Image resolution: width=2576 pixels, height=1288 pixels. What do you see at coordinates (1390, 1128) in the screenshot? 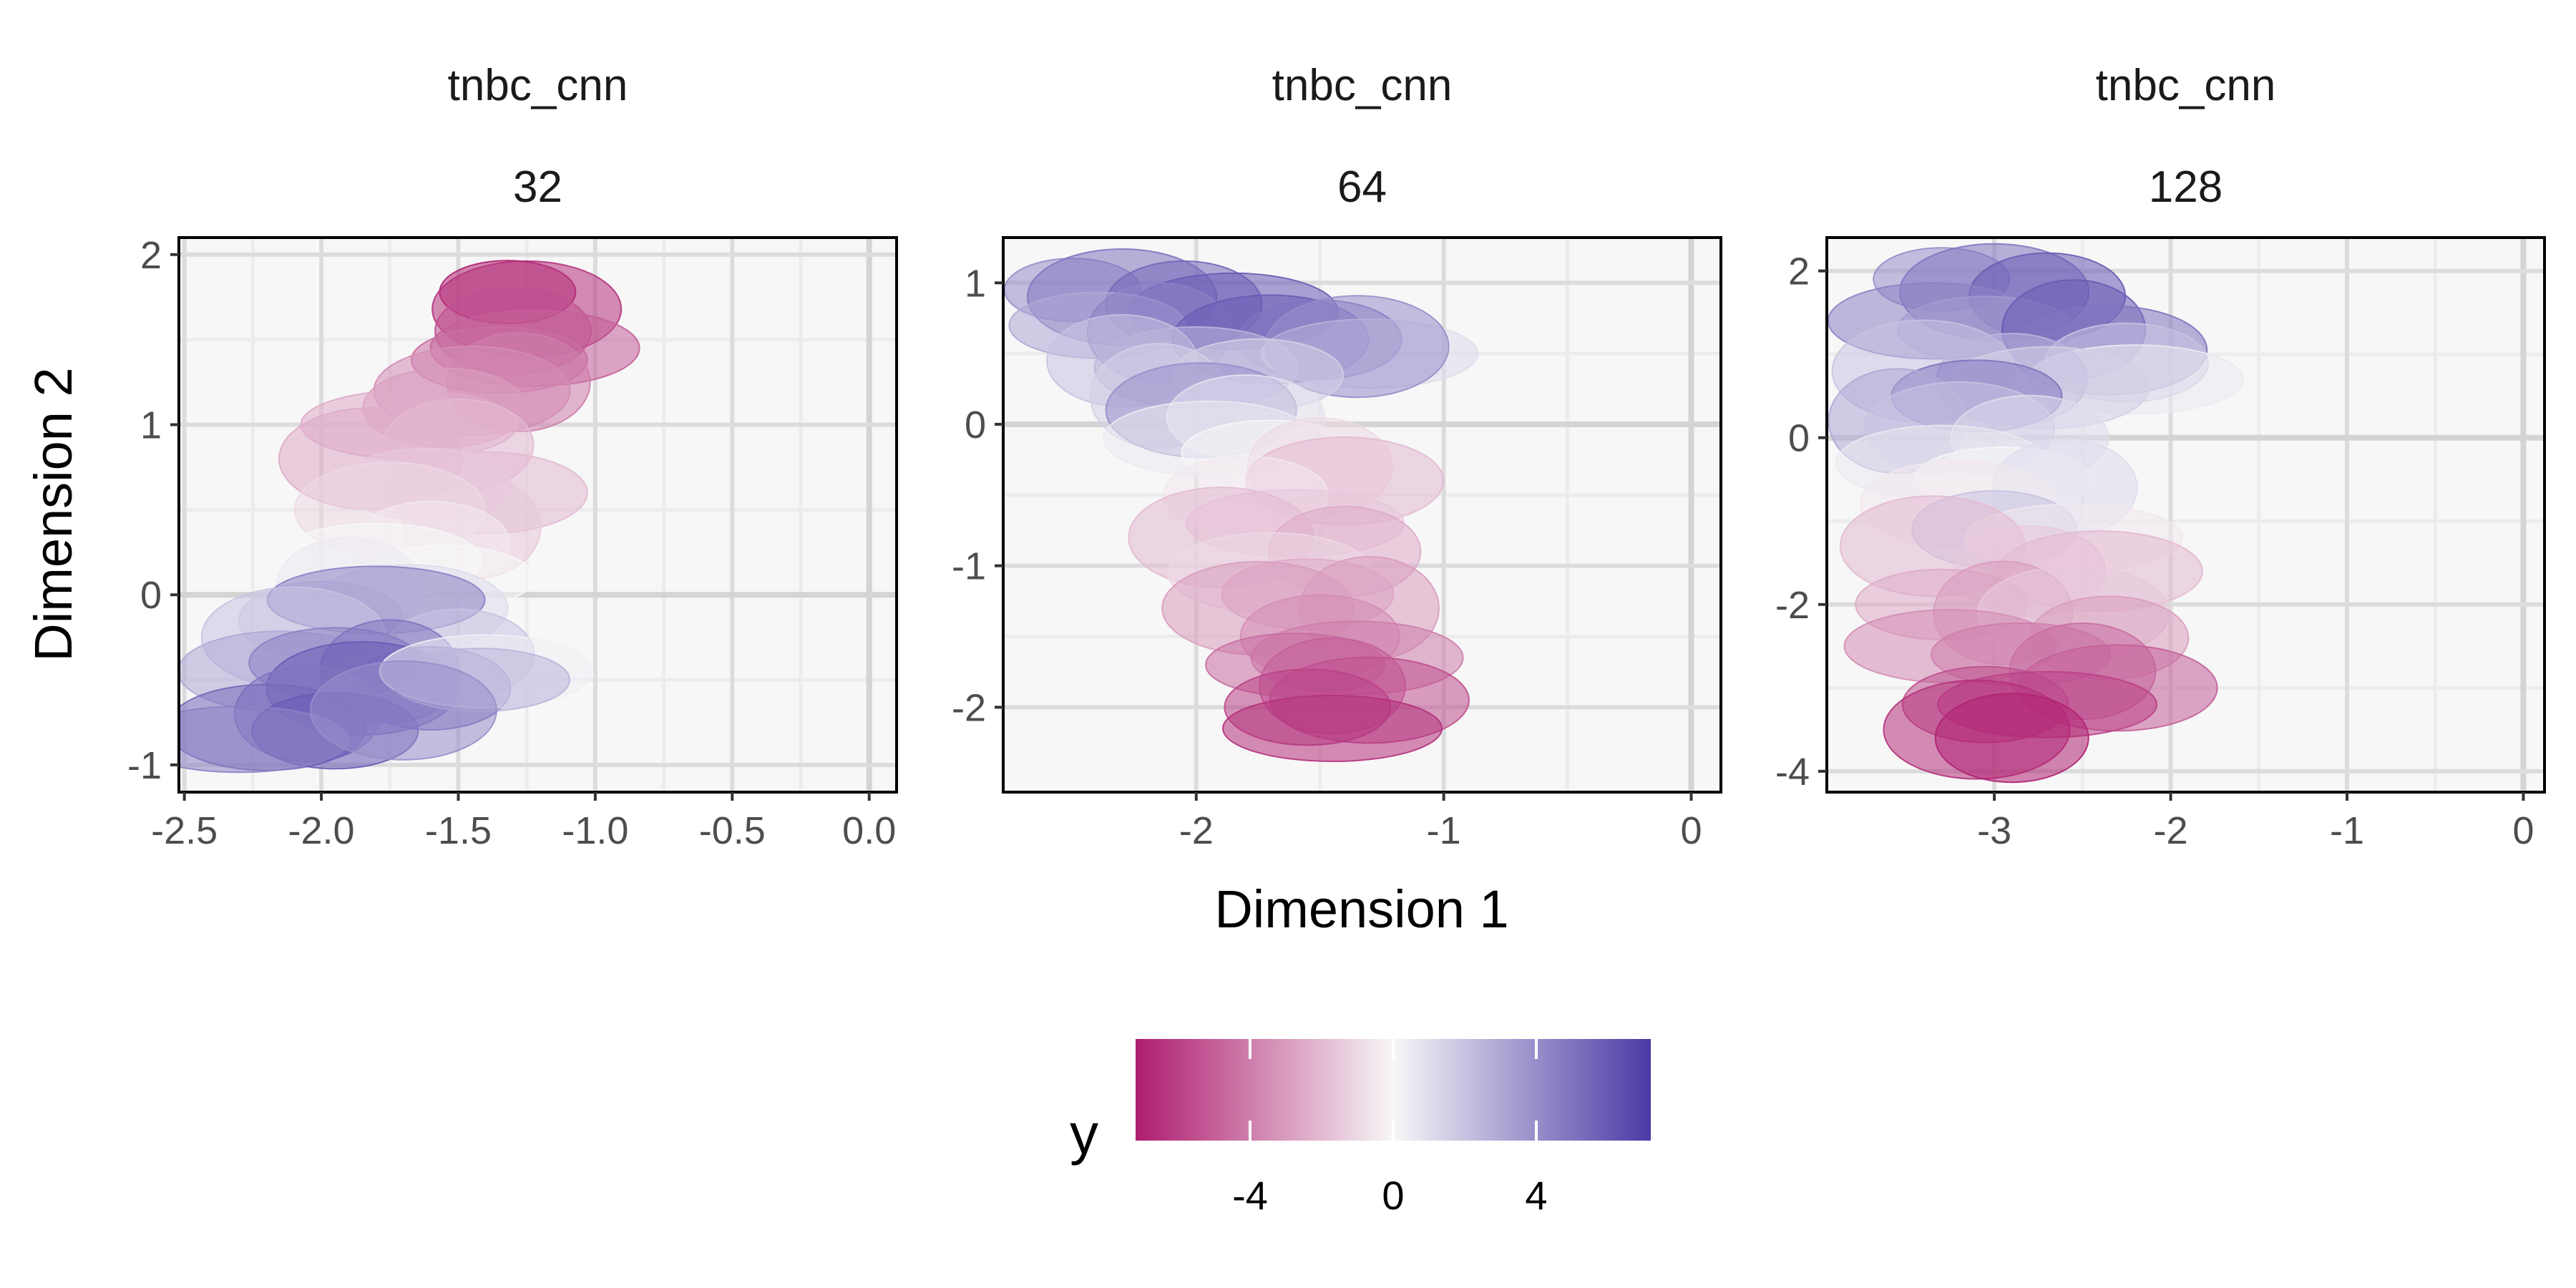
I see `legend-ticks: -4 0 4` at bounding box center [1390, 1128].